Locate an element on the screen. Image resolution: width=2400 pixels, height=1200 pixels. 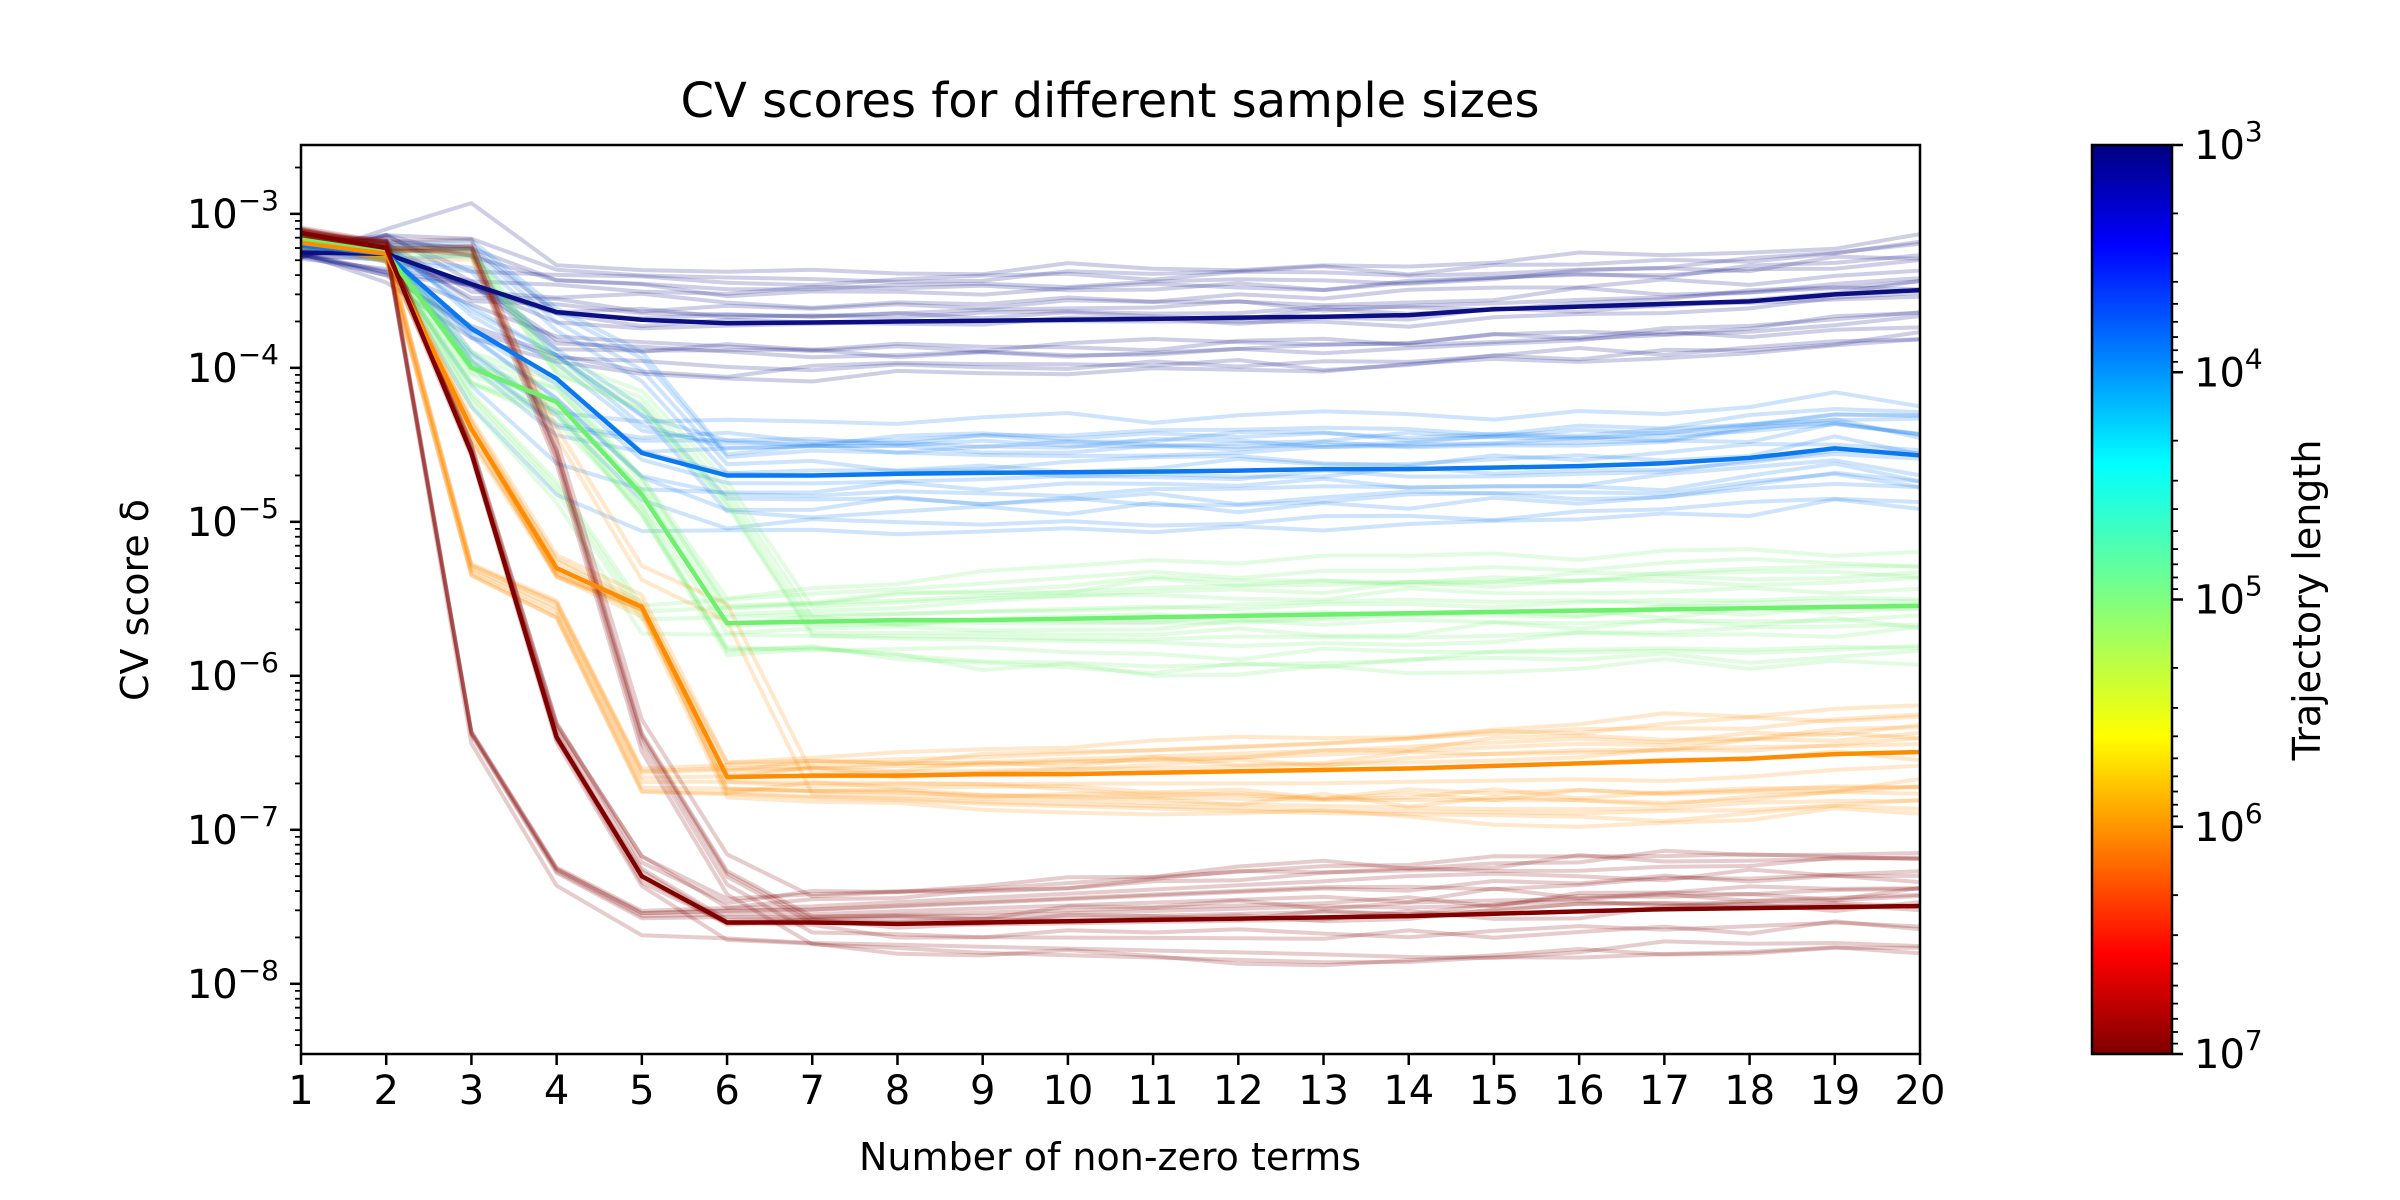
x-tick-label: 14 is located at coordinates (1408, 1091).